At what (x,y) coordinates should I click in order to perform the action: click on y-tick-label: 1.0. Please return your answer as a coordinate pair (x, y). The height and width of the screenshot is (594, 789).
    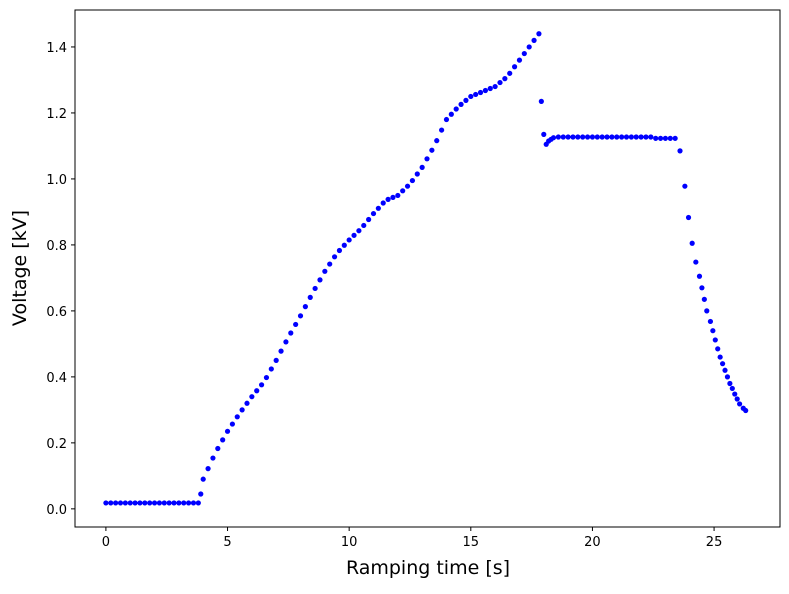
    Looking at the image, I should click on (56, 180).